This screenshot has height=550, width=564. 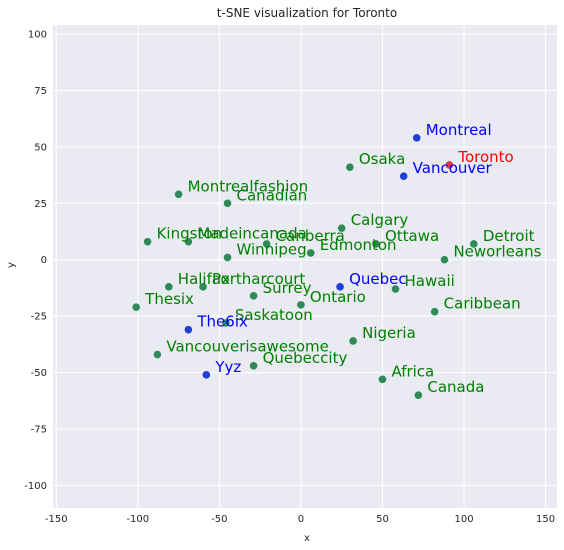 I want to click on y-tick-label: 50, so click(x=40, y=147).